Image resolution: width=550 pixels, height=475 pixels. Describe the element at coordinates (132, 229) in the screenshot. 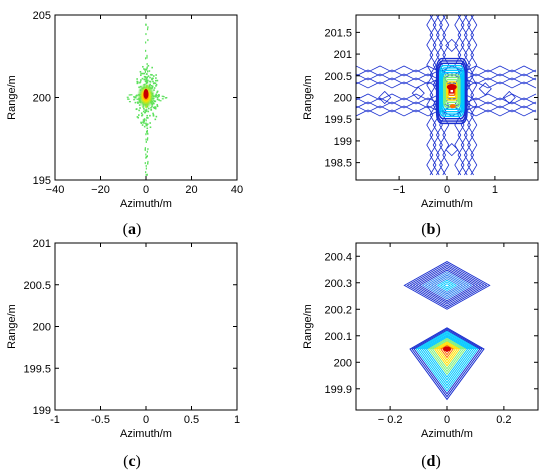

I see `panel-label-a: (a)` at that location.